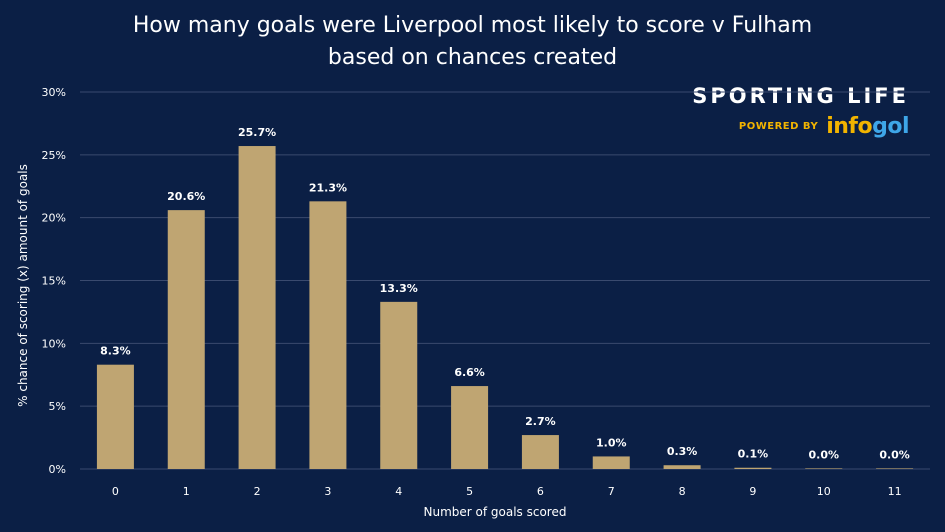 This screenshot has width=945, height=532. Describe the element at coordinates (540, 421) in the screenshot. I see `data-label-6: 2.7%` at that location.